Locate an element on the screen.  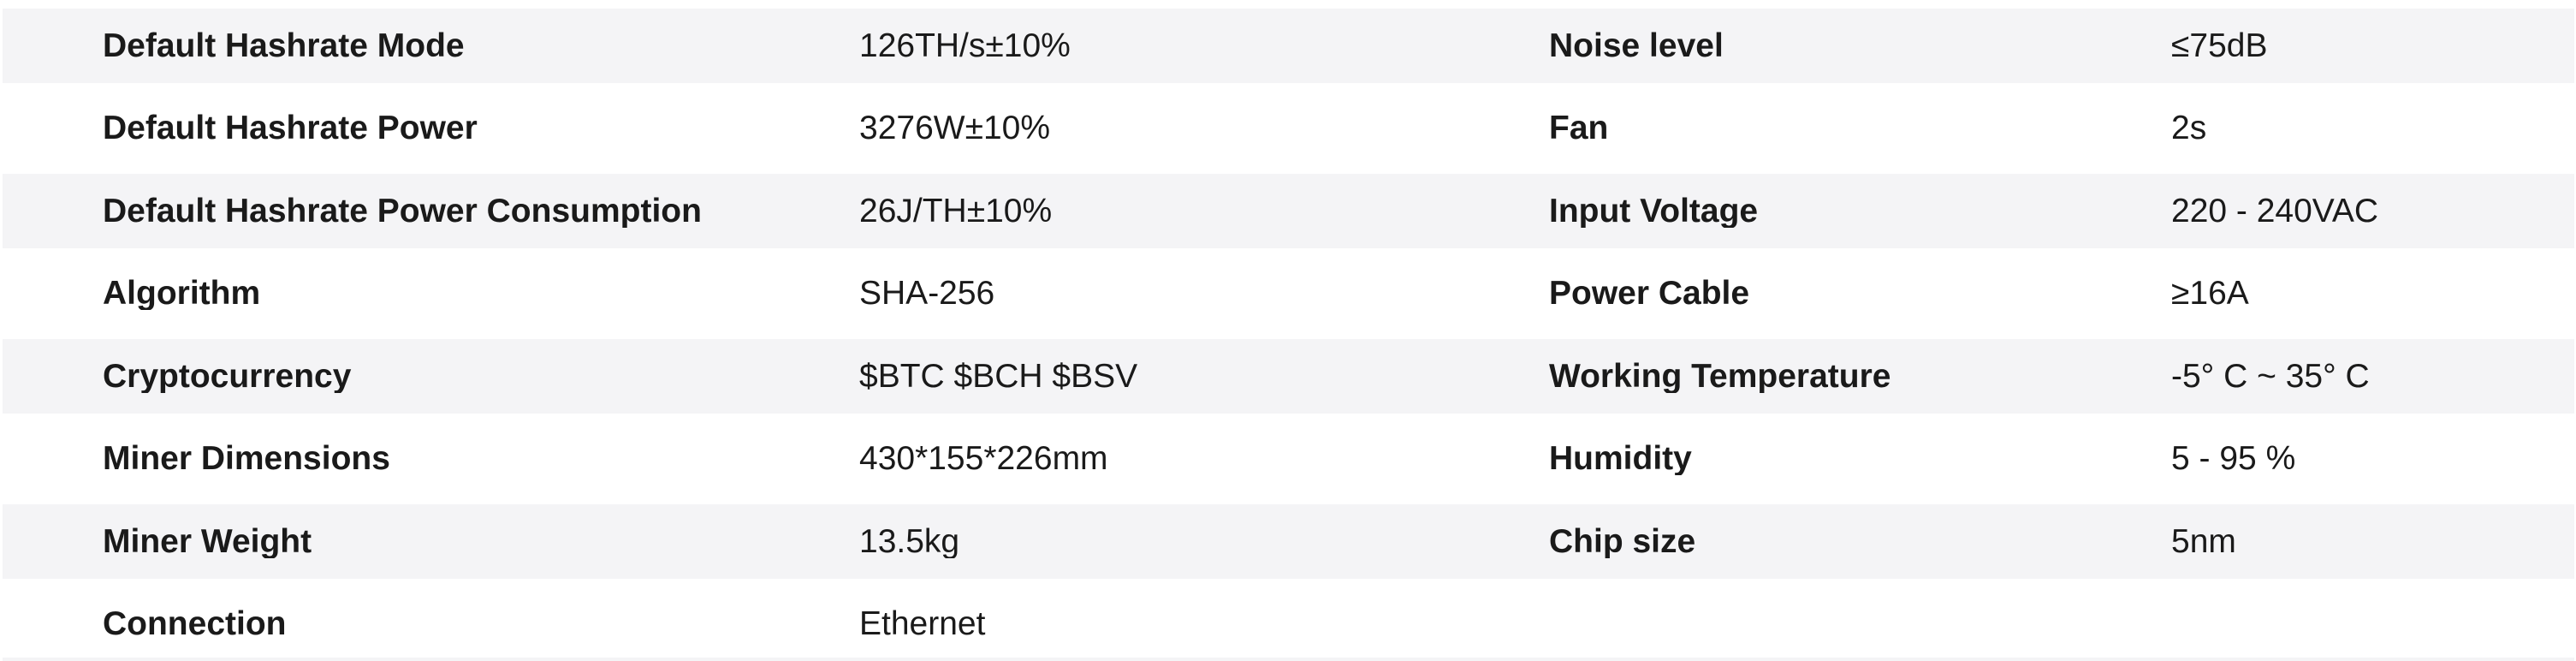
label-default-hashrate-power-consumption: Default Hashrate Power Consumption is located at coordinates (402, 211).